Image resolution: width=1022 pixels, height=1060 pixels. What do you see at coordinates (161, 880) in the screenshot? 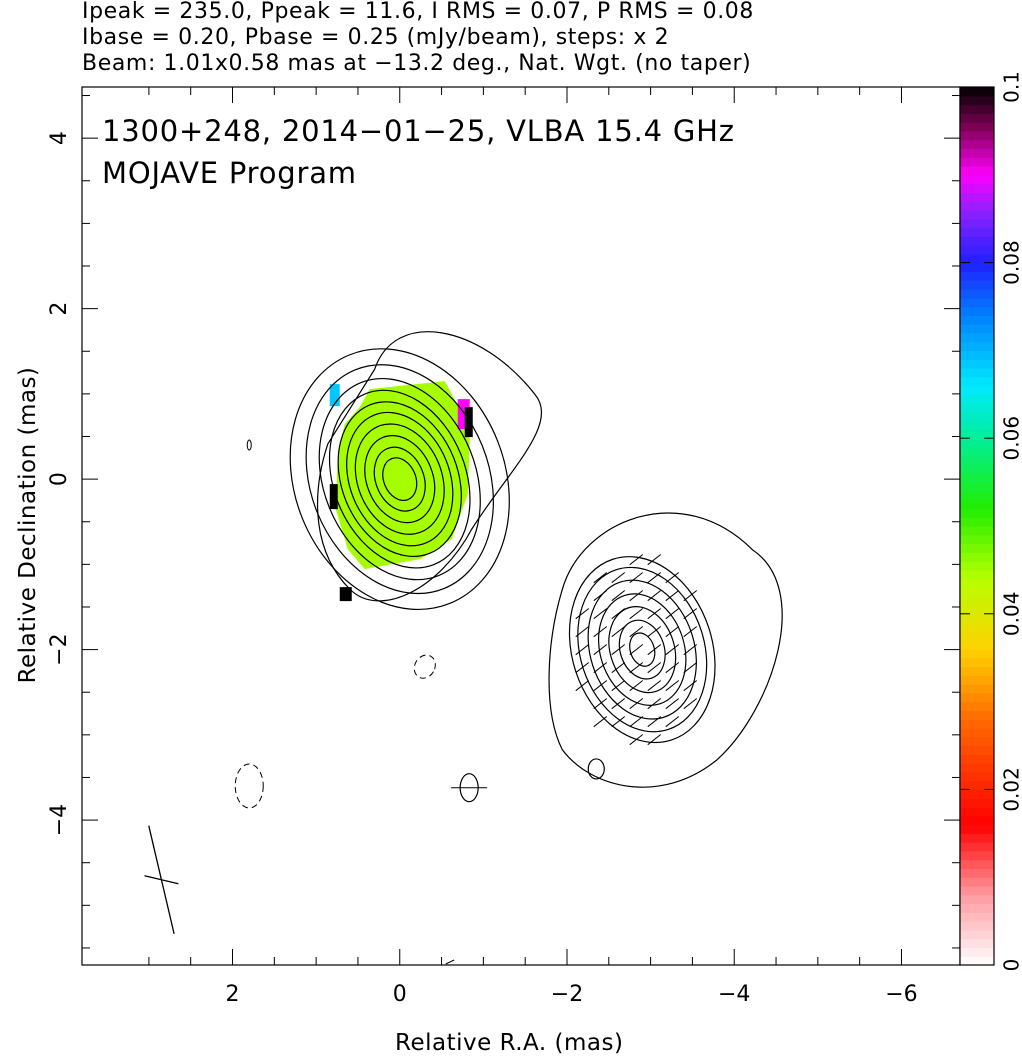
I see `beam-minor-axis` at bounding box center [161, 880].